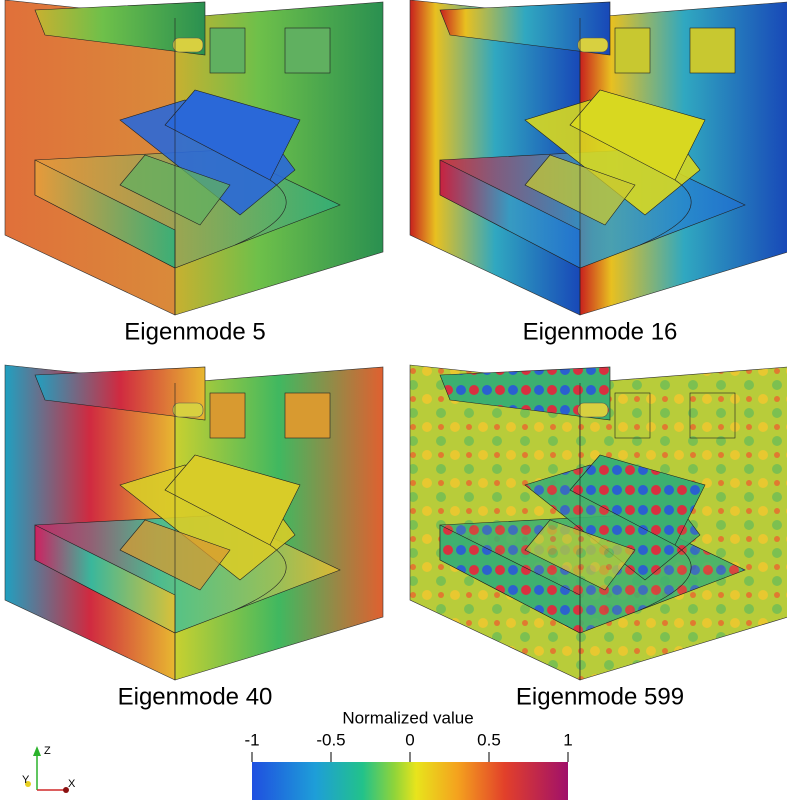 This screenshot has width=787, height=803. Describe the element at coordinates (47, 751) in the screenshot. I see `axis-label: Z` at that location.